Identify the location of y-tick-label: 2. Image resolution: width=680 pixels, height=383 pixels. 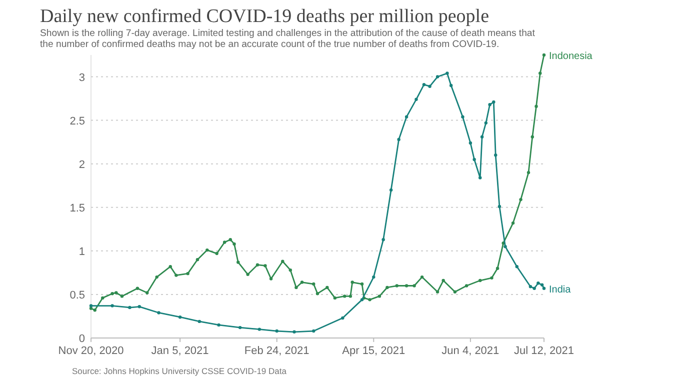
(81, 164).